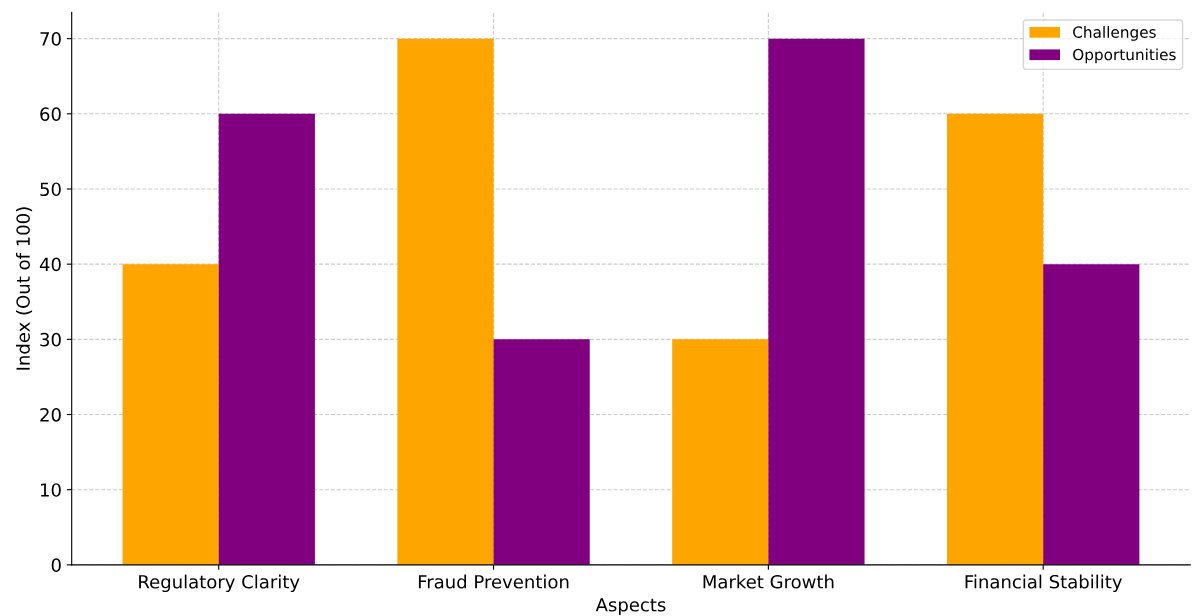 This screenshot has width=1195, height=616. Describe the element at coordinates (1114, 33) in the screenshot. I see `legend-label: Challenges` at that location.